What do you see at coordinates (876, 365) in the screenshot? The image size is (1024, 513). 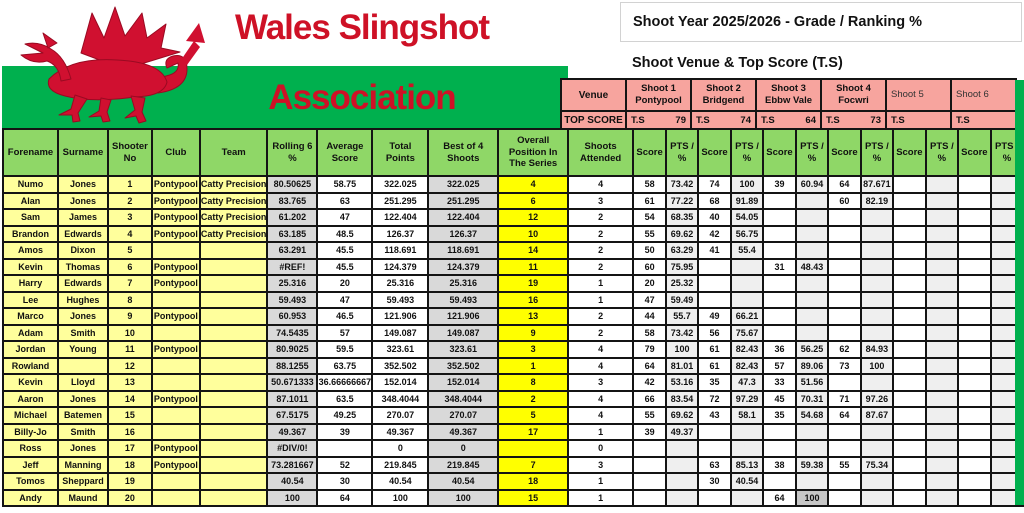 I see `cell-p4: 100` at bounding box center [876, 365].